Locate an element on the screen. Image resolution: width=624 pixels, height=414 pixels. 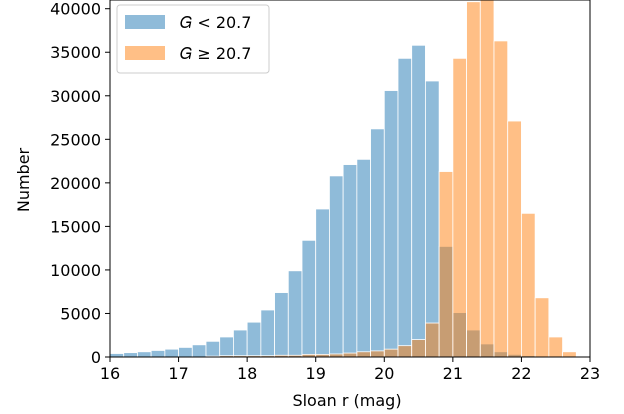
y-tick-label: 0 is located at coordinates (96, 357).